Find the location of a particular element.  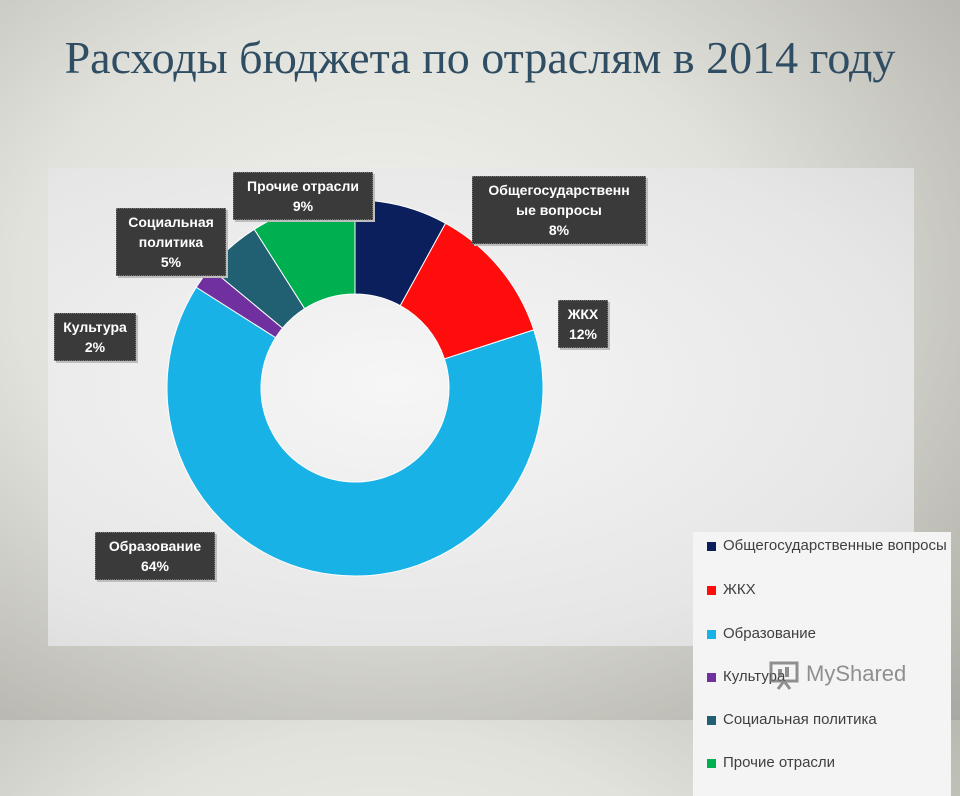

data-label-general: Общегосударственн ые вопросы 8% is located at coordinates (559, 210).